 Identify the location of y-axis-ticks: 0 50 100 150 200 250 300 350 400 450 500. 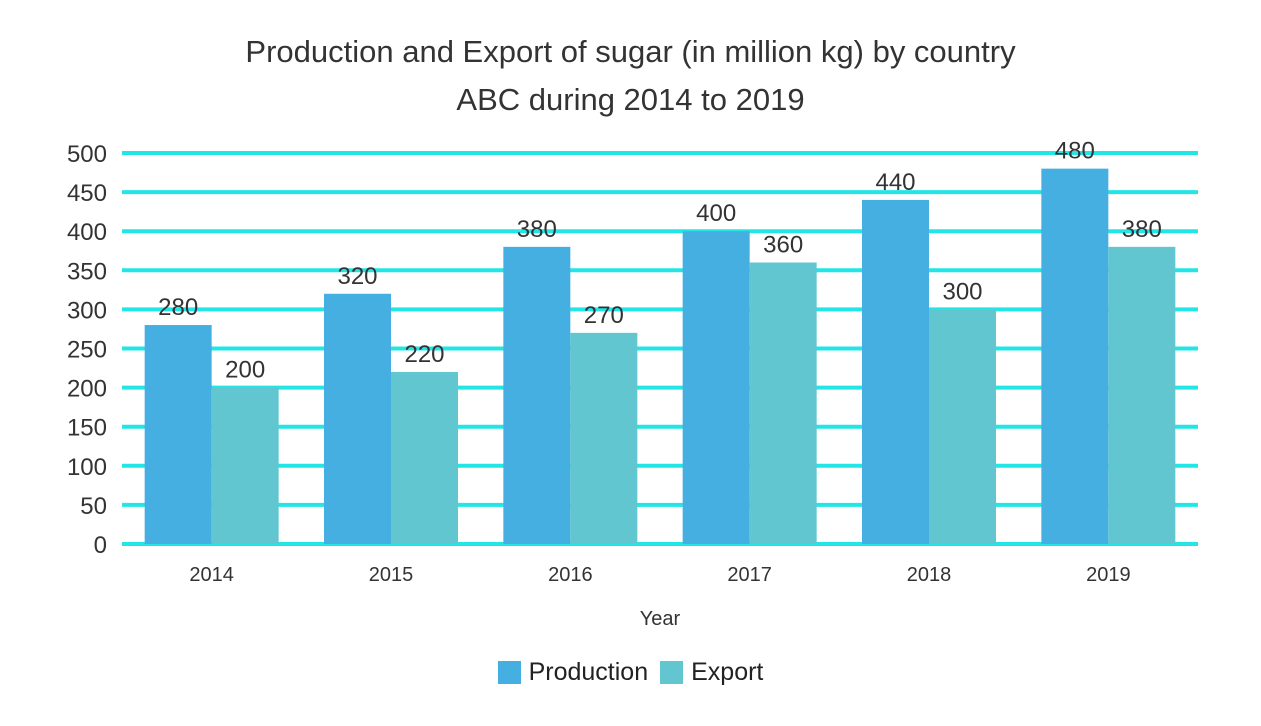
(87, 350).